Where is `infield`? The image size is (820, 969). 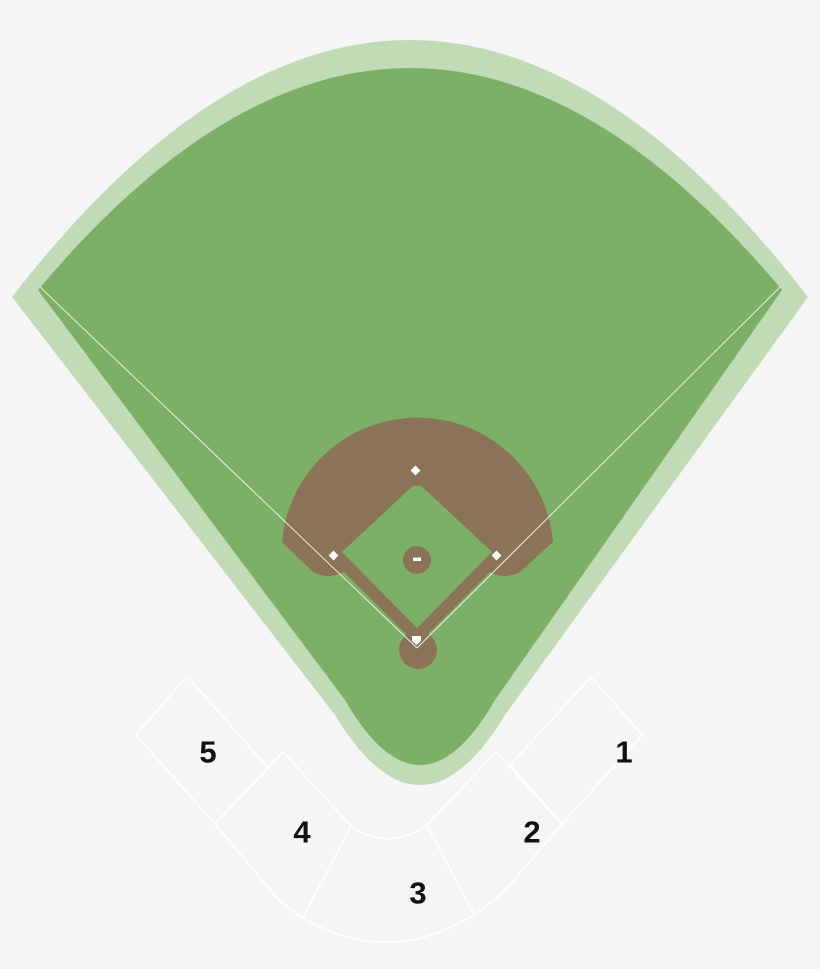
infield is located at coordinates (417, 543).